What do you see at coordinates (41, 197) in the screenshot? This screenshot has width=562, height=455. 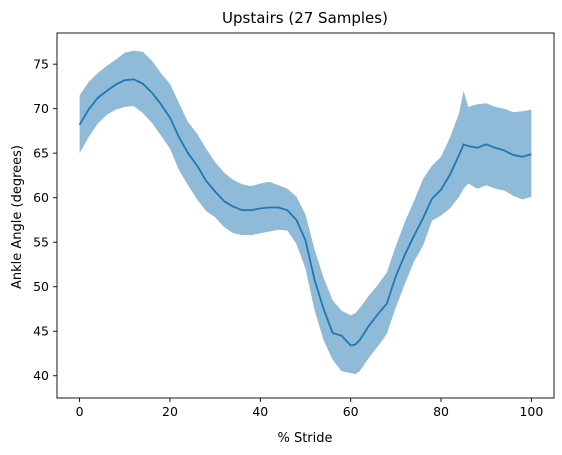 I see `y-tick-label: 60` at bounding box center [41, 197].